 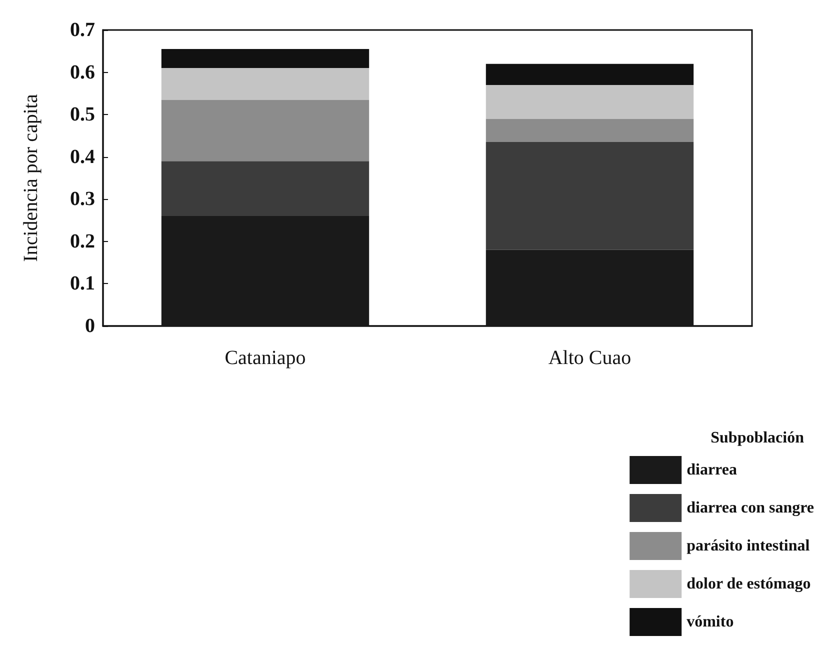 I want to click on legend-label: dolor de estómago, so click(x=748, y=584).